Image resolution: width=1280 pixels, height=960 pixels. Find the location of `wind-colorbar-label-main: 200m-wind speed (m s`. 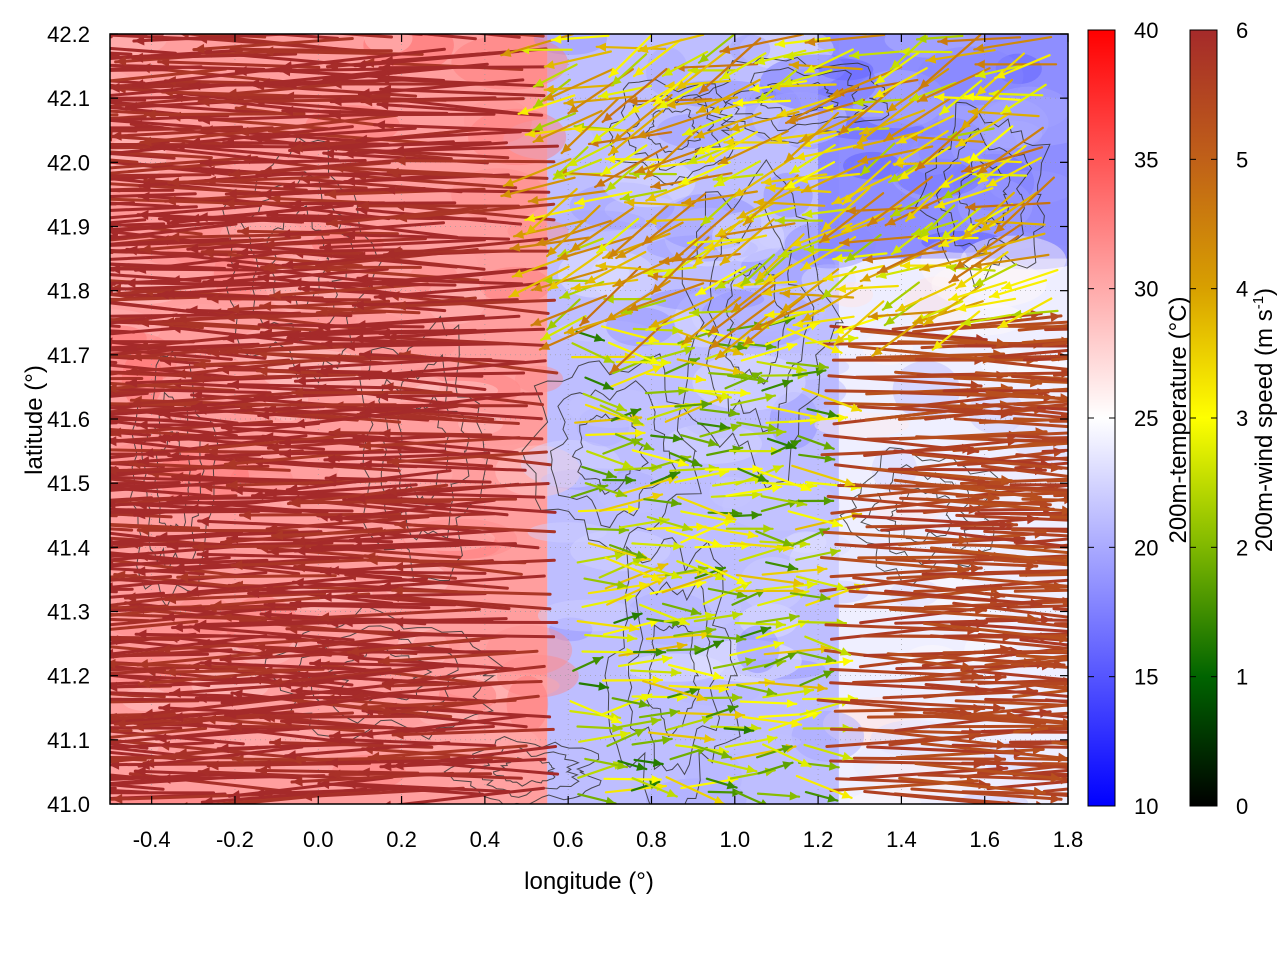

wind-colorbar-label-main: 200m-wind speed (m s is located at coordinates (1264, 430).